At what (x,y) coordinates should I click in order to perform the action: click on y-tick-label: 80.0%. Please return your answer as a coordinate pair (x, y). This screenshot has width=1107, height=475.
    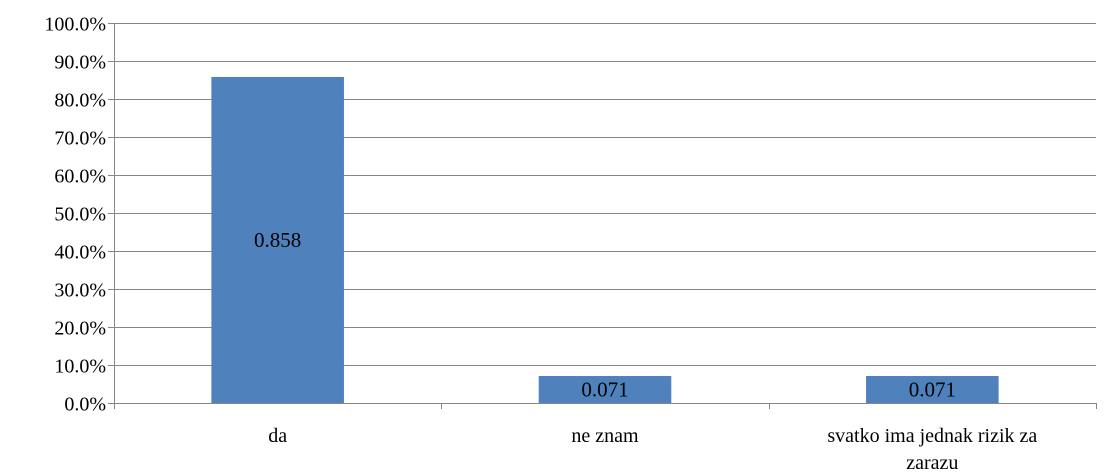
    Looking at the image, I should click on (80, 101).